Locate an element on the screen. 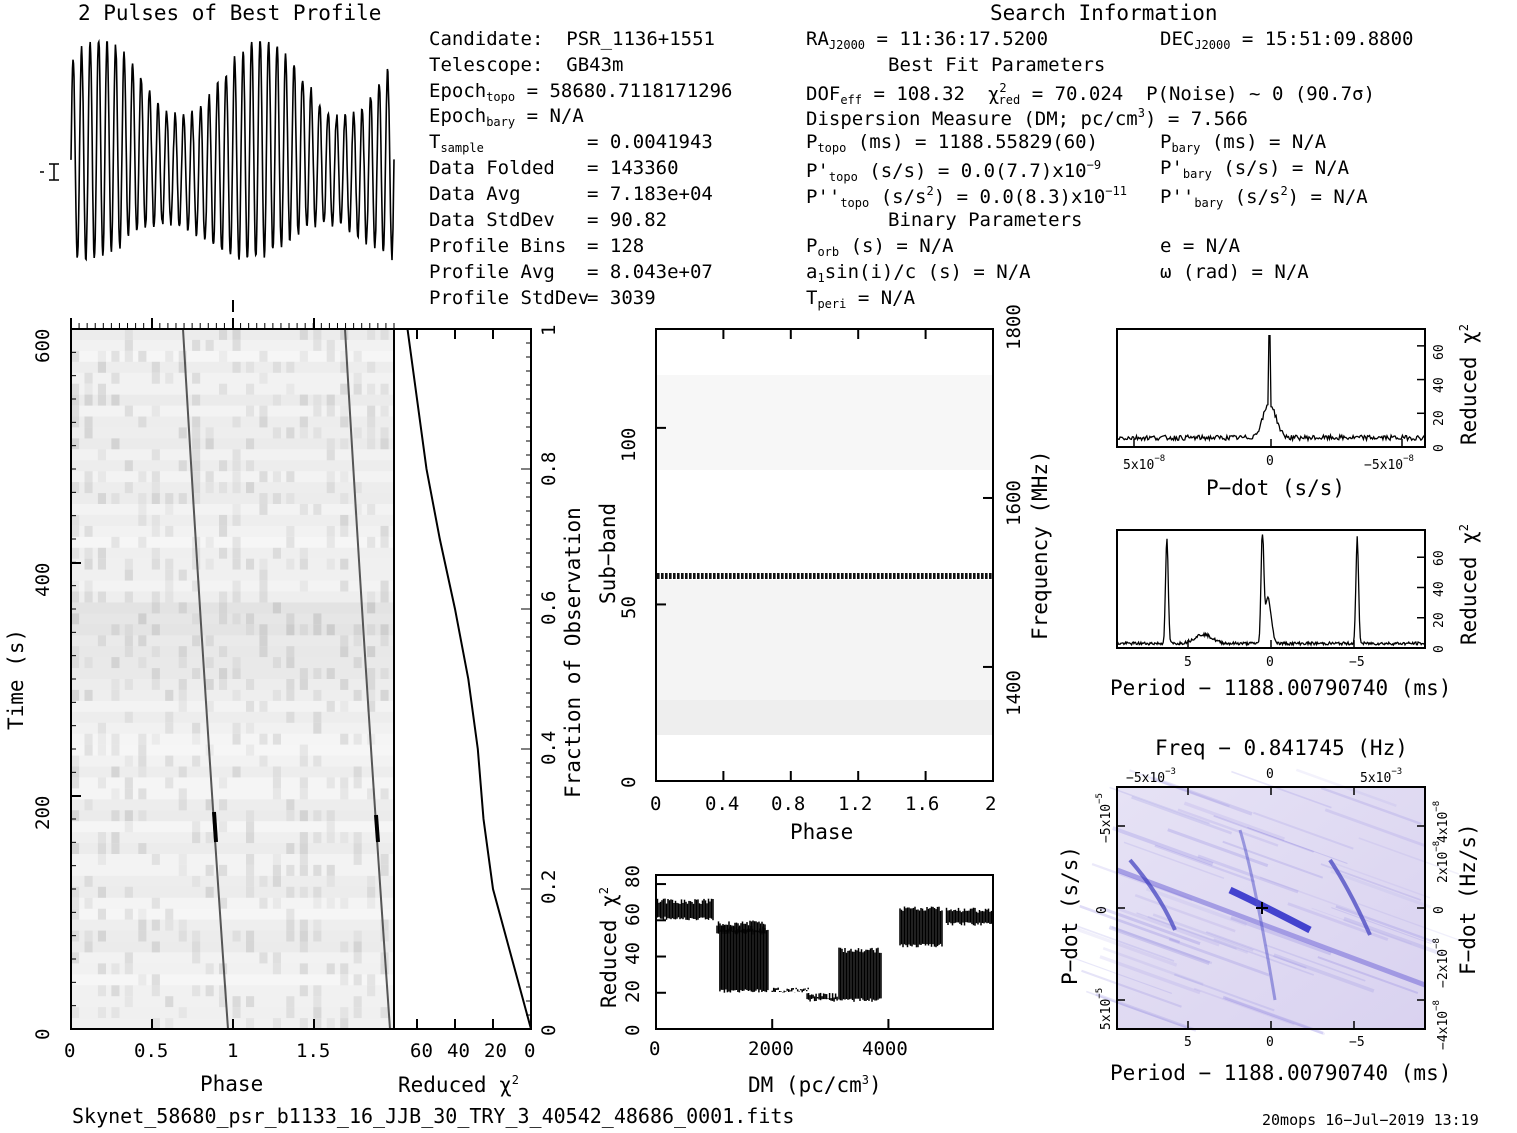  phase-axis-label: Phase is located at coordinates (232, 1084).